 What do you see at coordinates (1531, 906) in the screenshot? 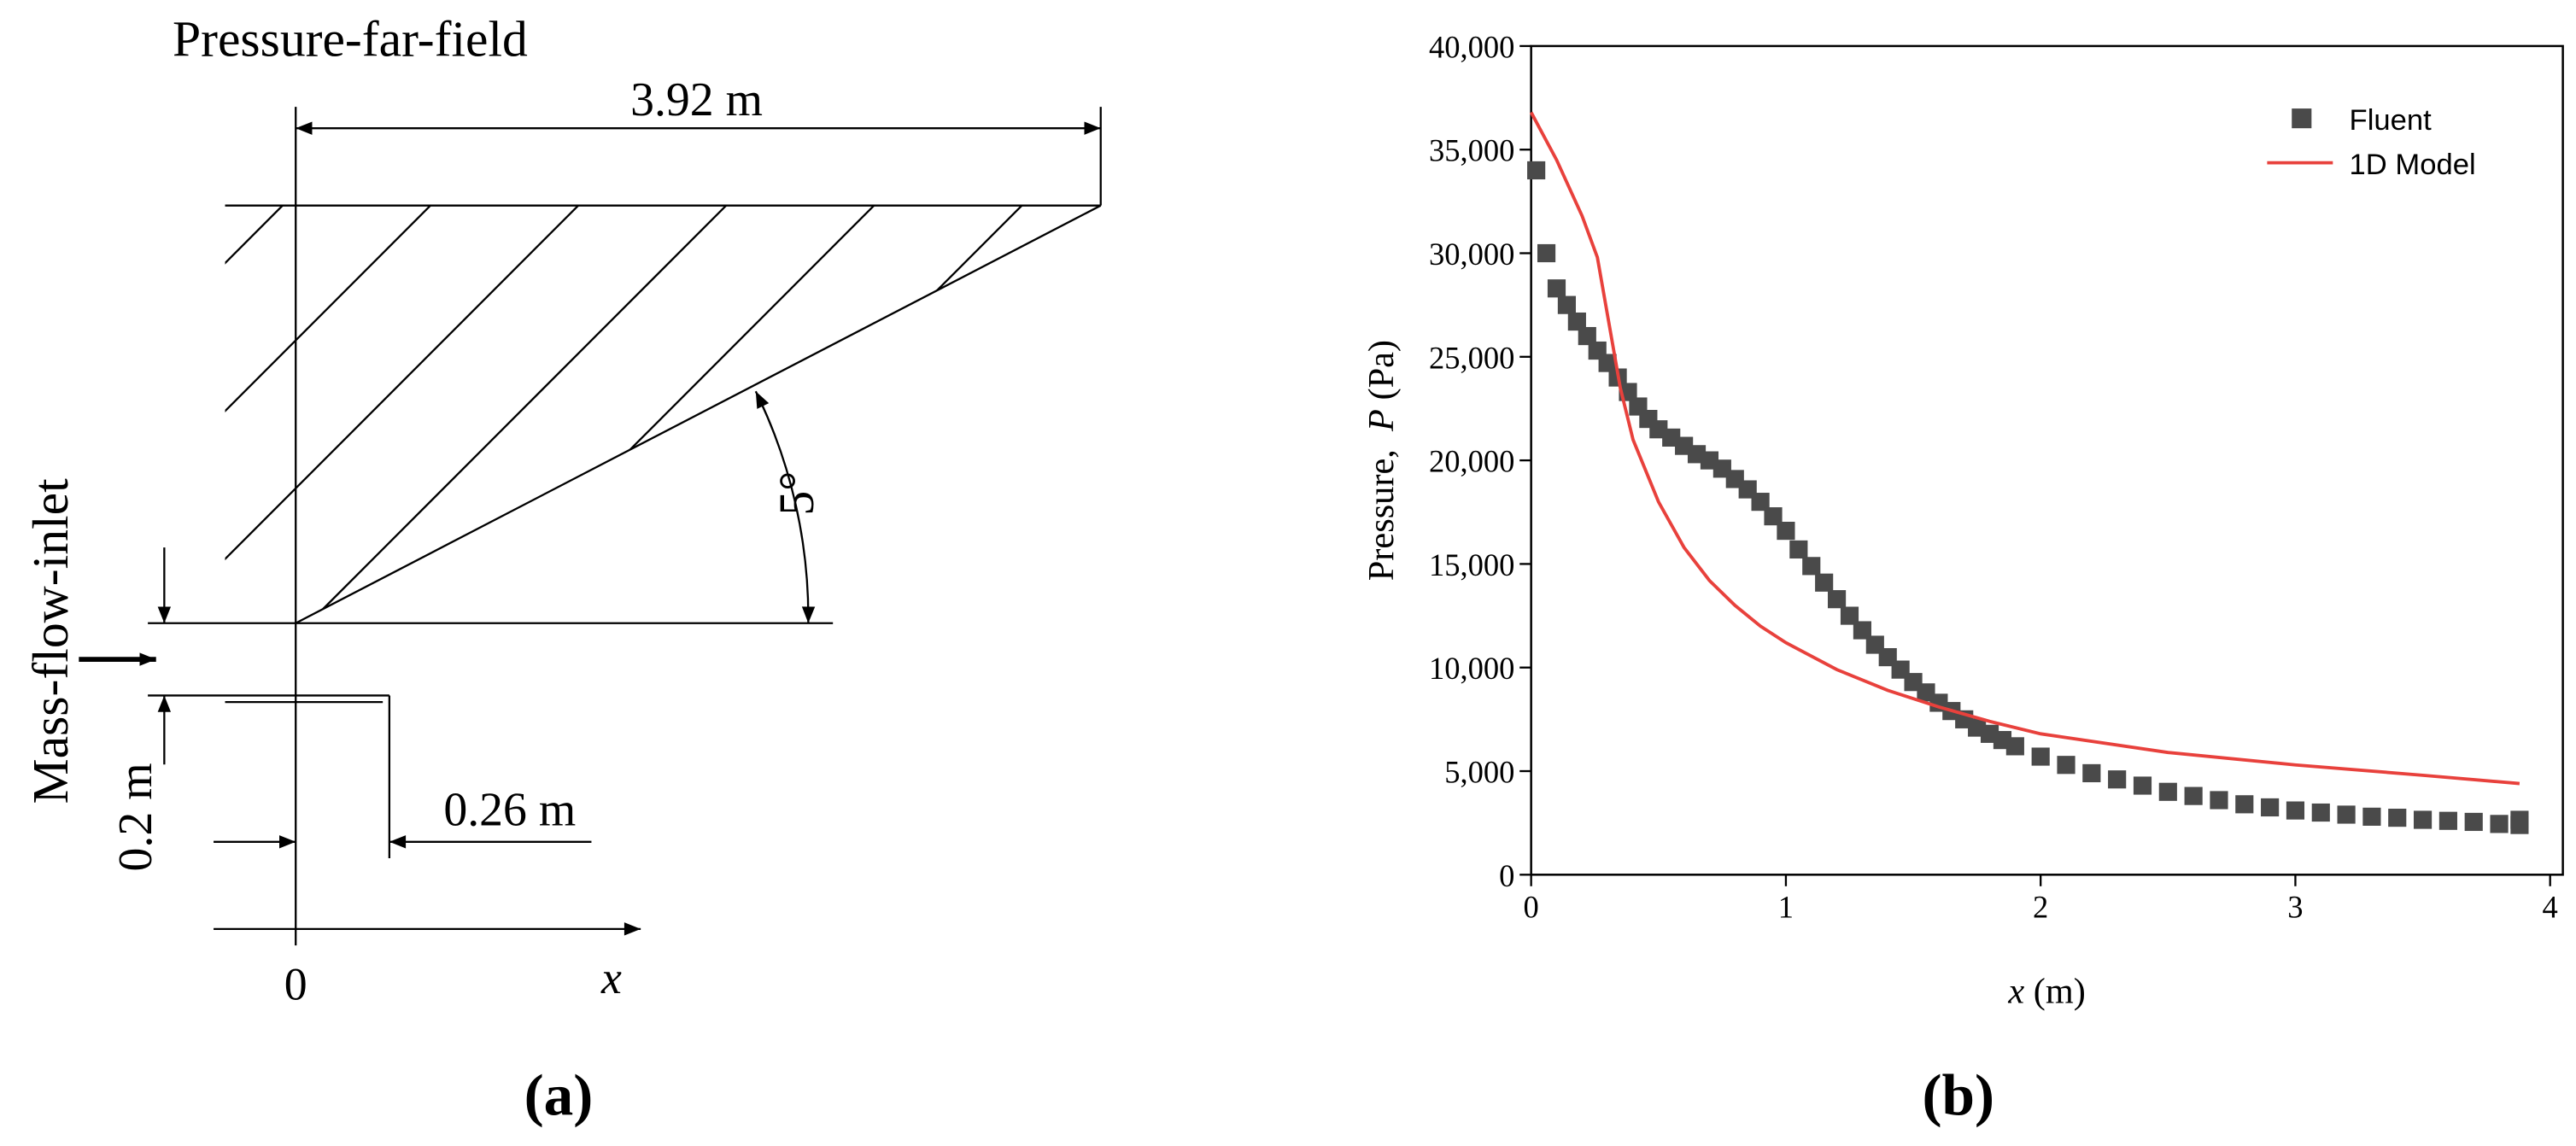
I see `x-tick-label: 0` at bounding box center [1531, 906].